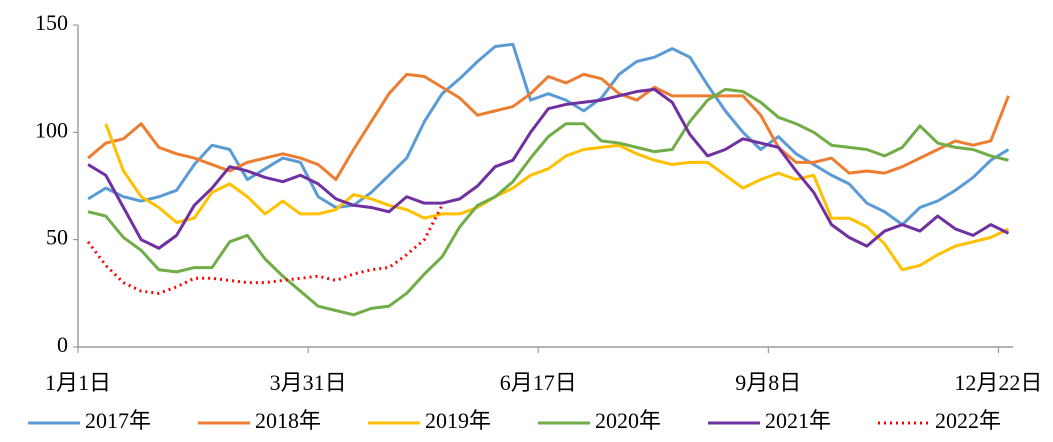  I want to click on legend-label: 2022年, so click(968, 420).